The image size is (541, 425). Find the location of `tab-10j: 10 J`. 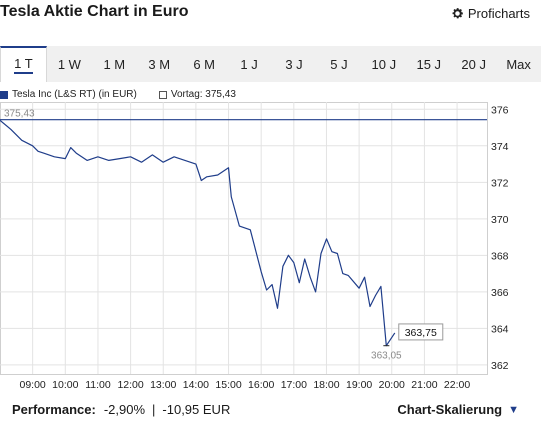

tab-10j: 10 J is located at coordinates (383, 64).